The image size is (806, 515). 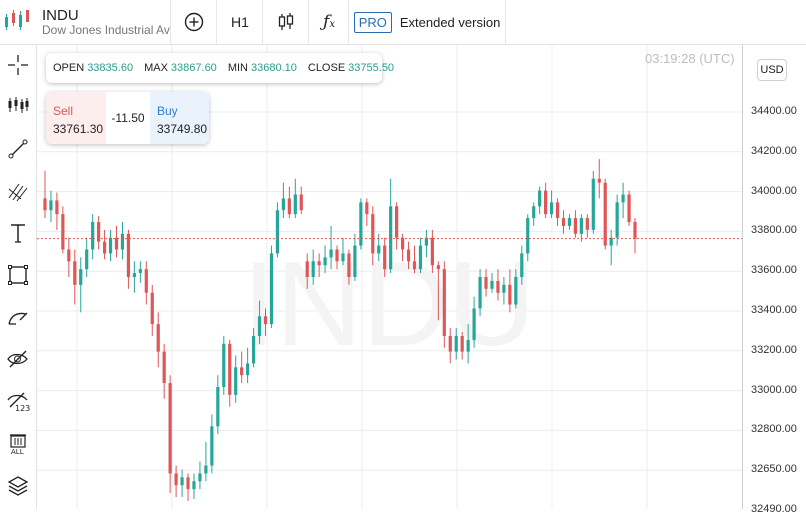 What do you see at coordinates (18, 443) in the screenshot?
I see `delete-all-tool: ALL` at bounding box center [18, 443].